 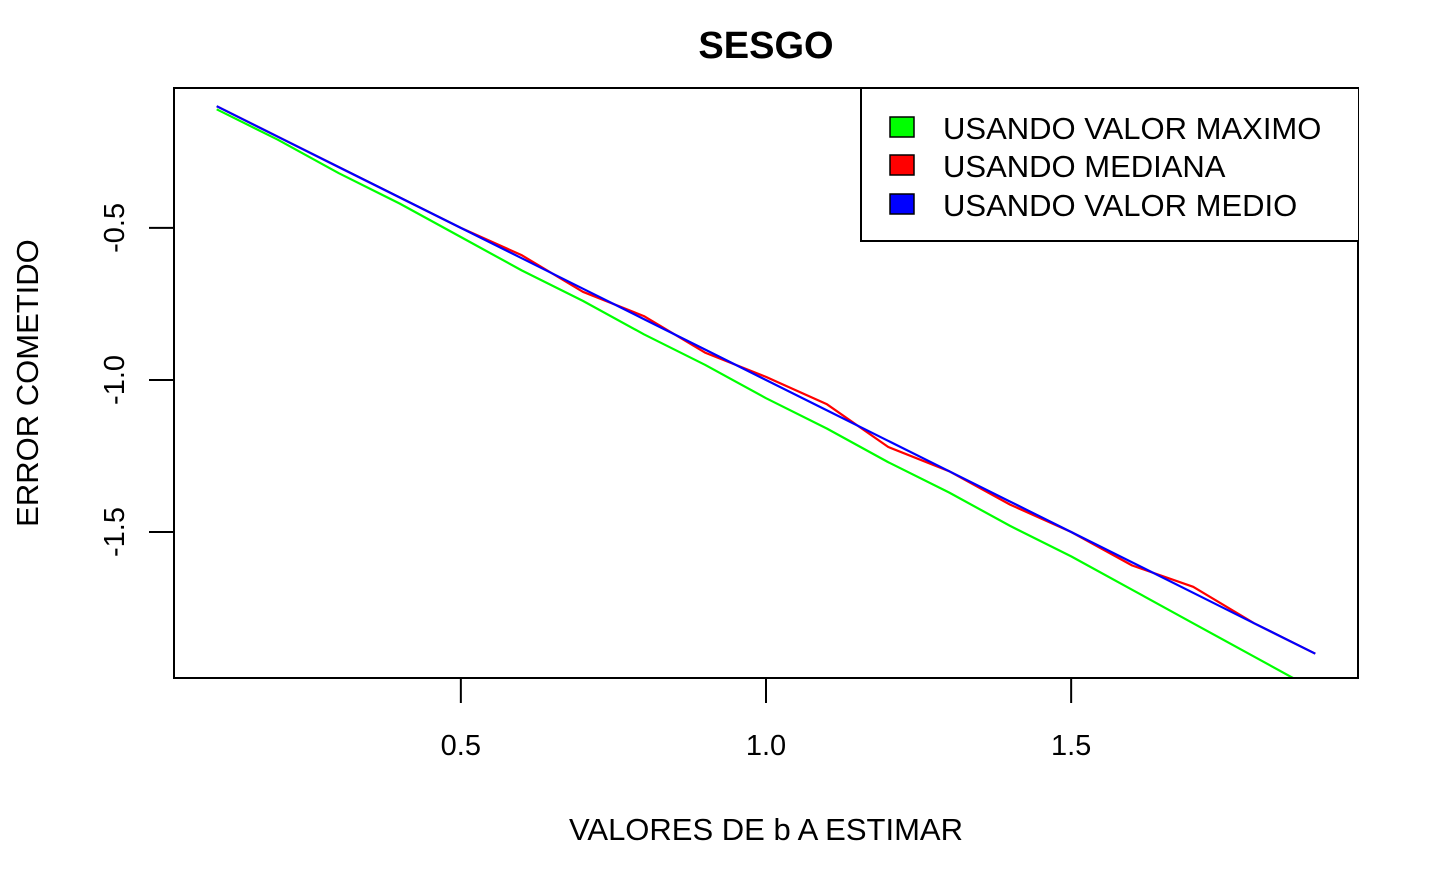 What do you see at coordinates (1132, 128) in the screenshot?
I see `legend-label-maximo: USANDO VALOR MAXIMO` at bounding box center [1132, 128].